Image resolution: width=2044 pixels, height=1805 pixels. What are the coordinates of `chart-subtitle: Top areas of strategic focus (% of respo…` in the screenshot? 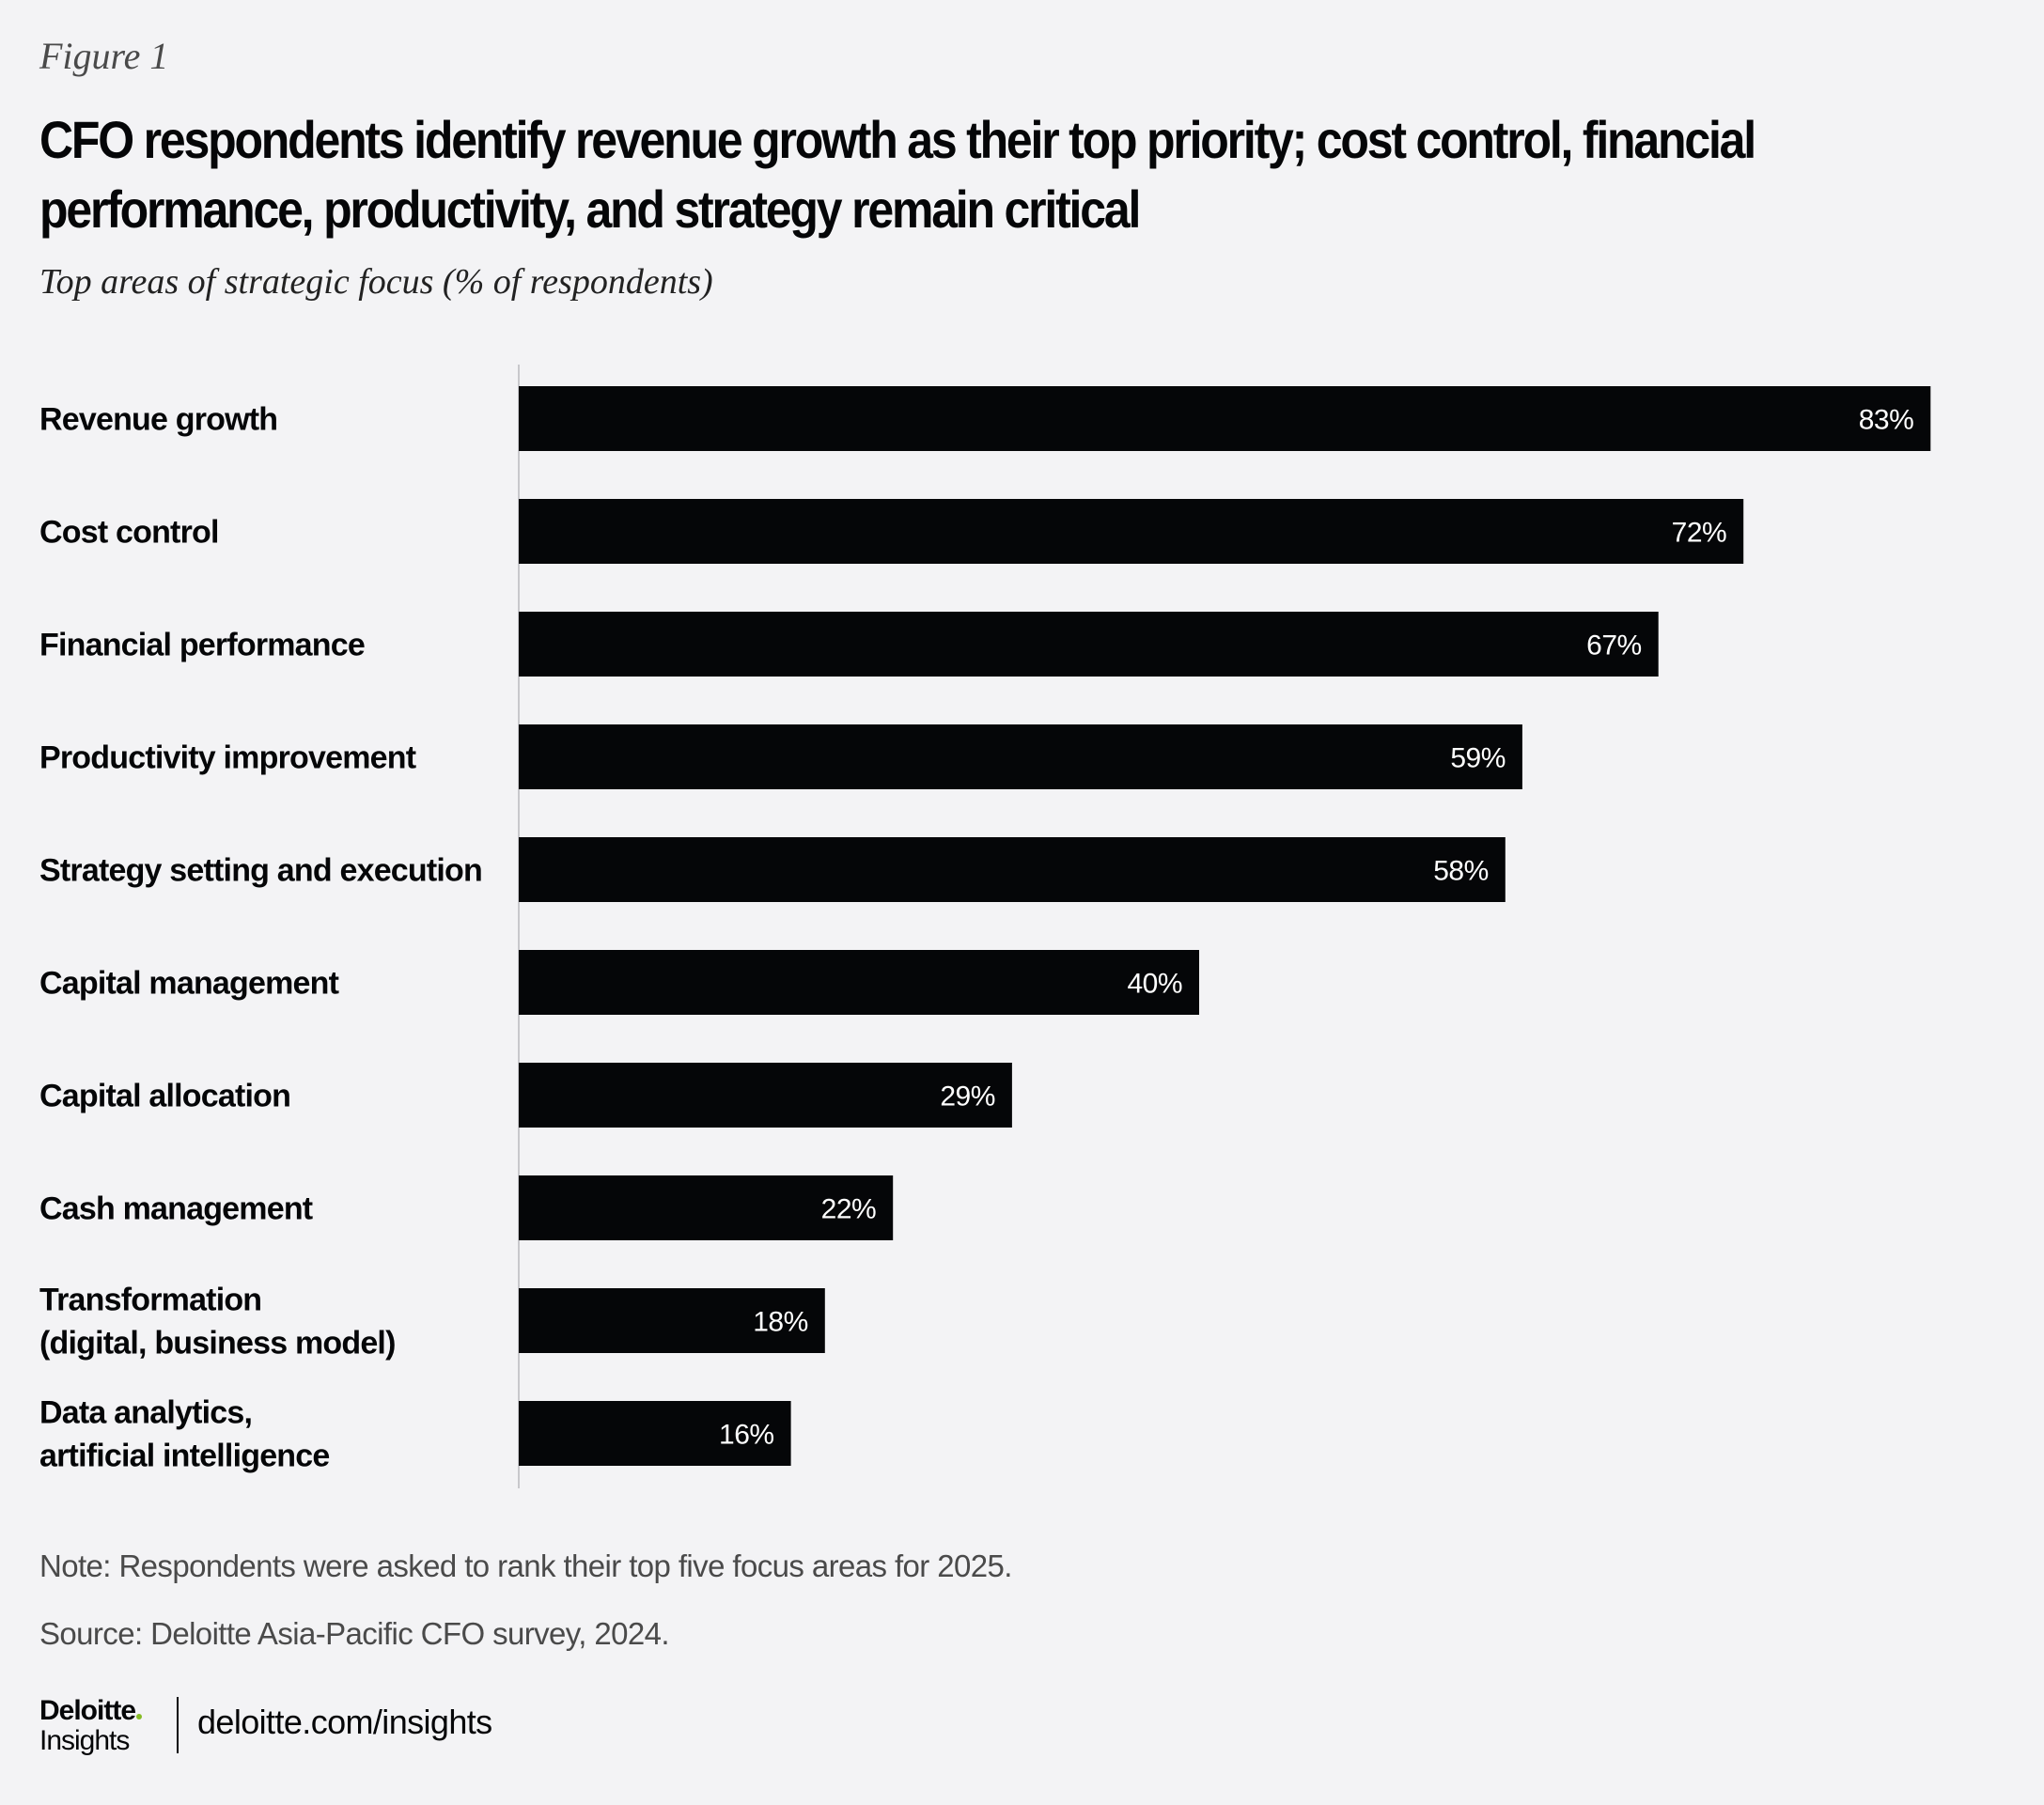 It's located at (376, 282).